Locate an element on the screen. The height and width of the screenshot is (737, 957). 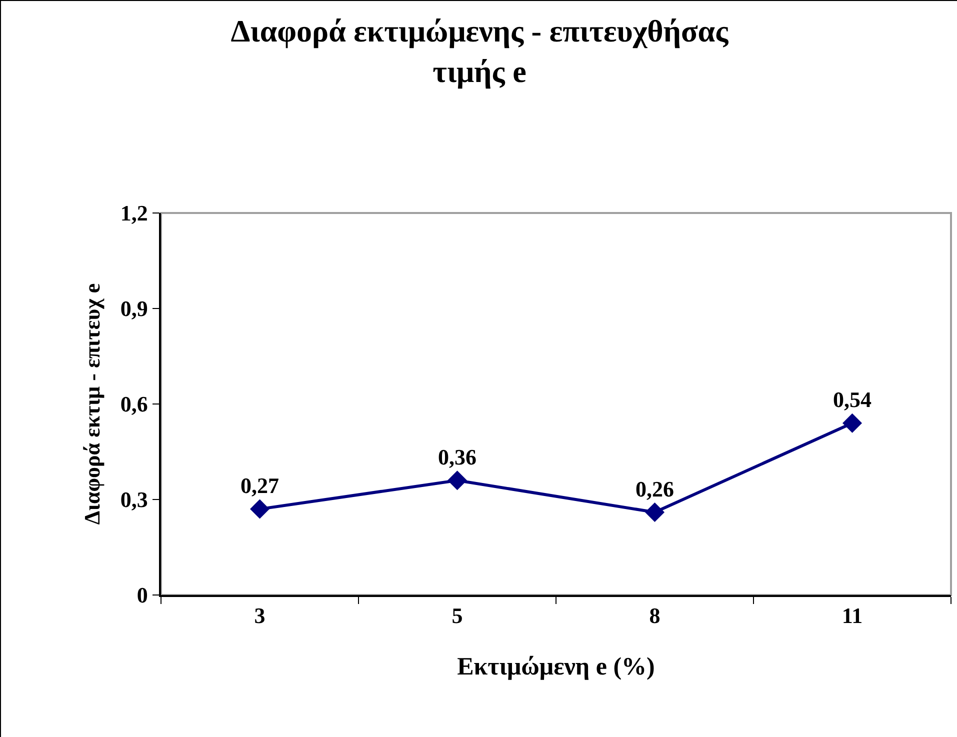
data-label: 0,26 is located at coordinates (655, 489).